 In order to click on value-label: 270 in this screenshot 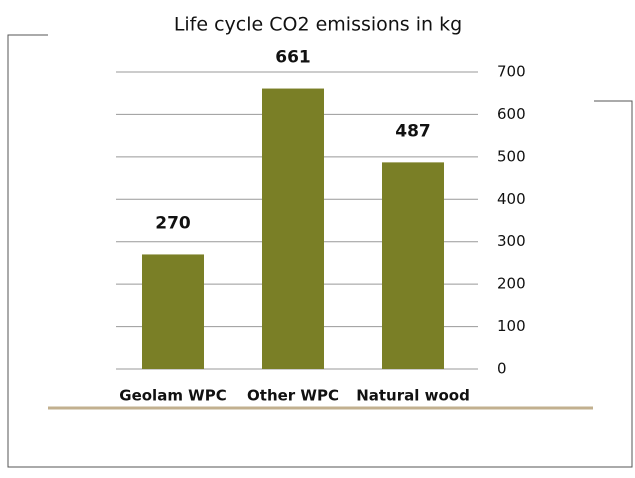, I will do `click(173, 223)`.